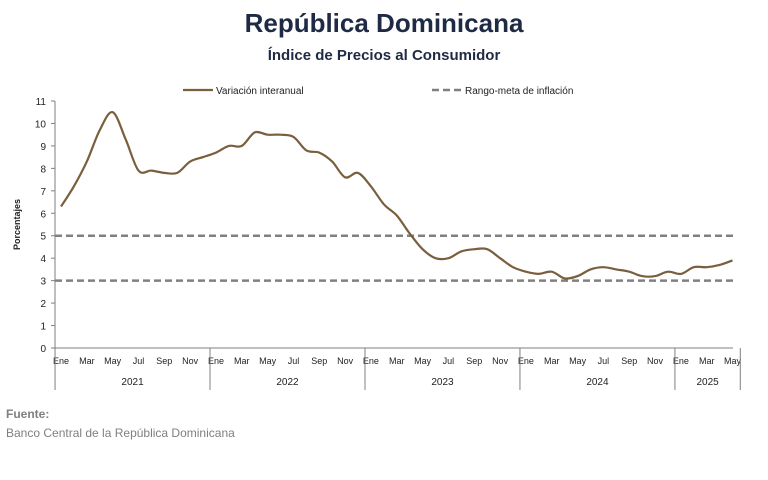 The image size is (768, 480). Describe the element at coordinates (442, 382) in the screenshot. I see `year-label: 2023` at that location.